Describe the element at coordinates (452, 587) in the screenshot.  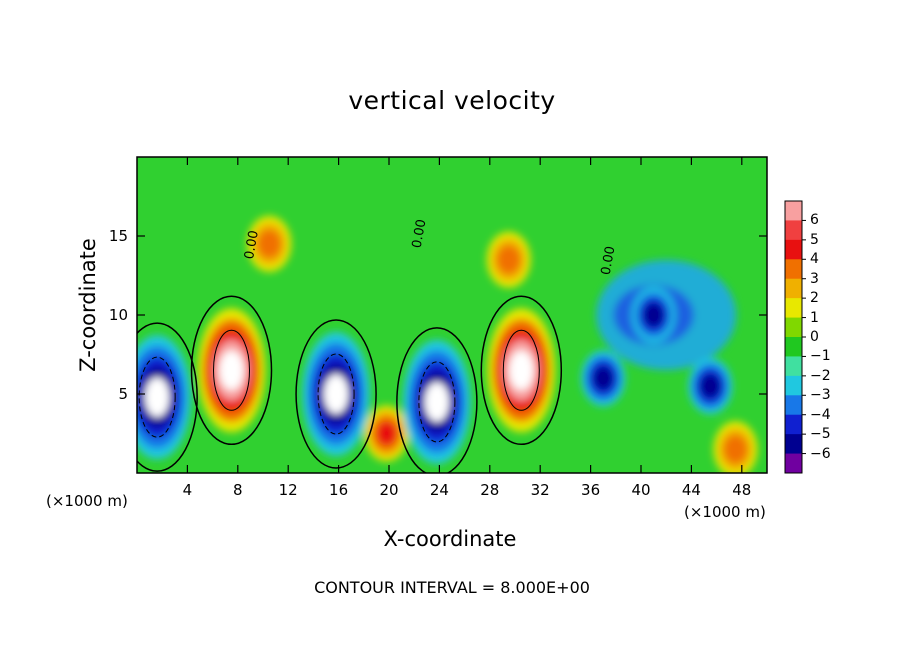
I see `contour-interval-note: CONTOUR INTERVAL = 8.000E+00` at that location.